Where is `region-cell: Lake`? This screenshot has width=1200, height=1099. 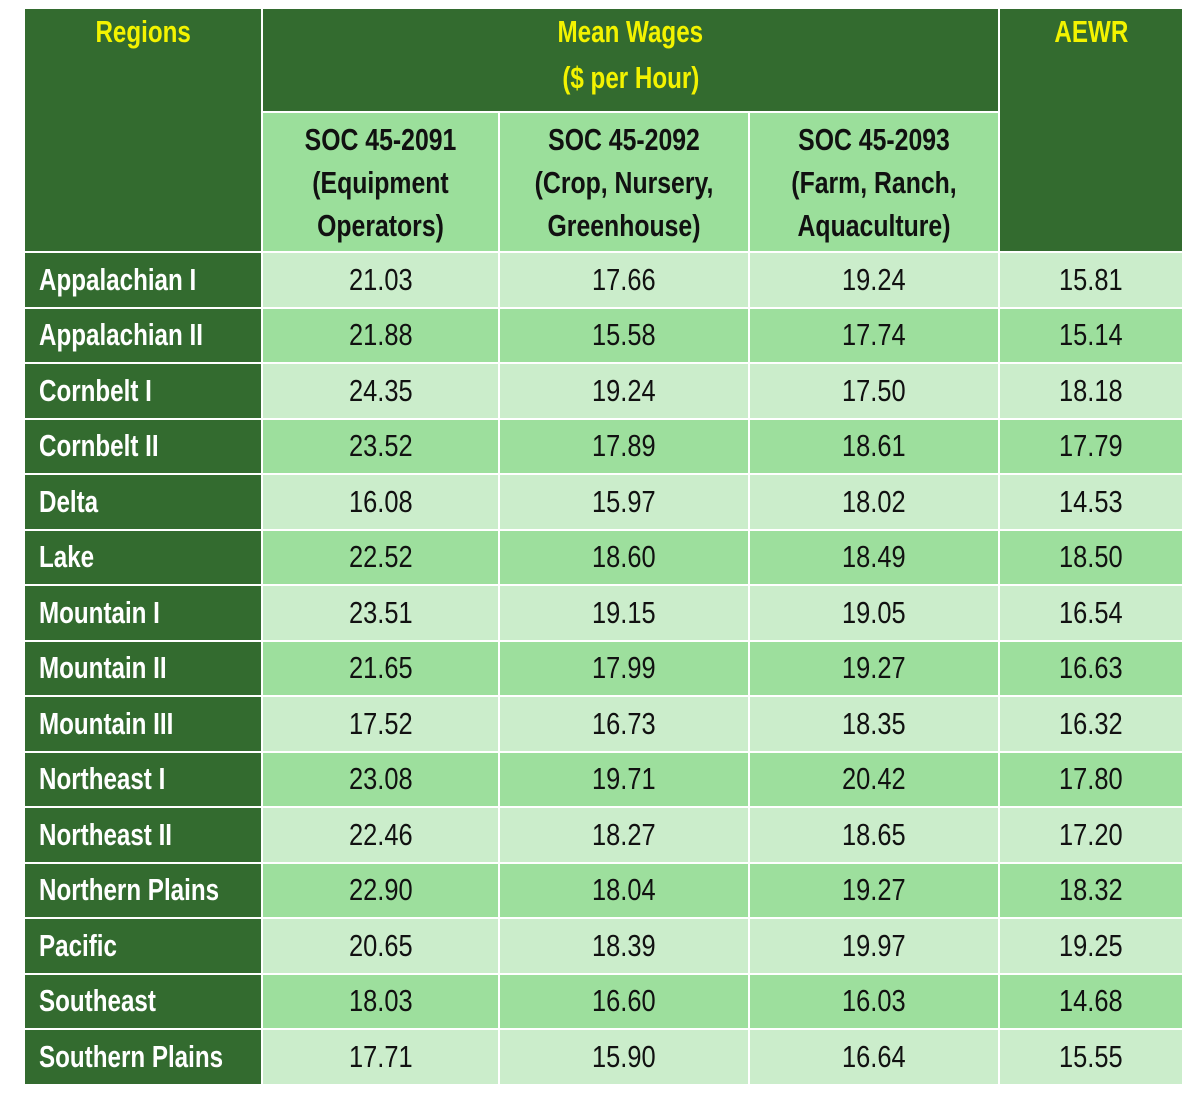
region-cell: Lake is located at coordinates (143, 557).